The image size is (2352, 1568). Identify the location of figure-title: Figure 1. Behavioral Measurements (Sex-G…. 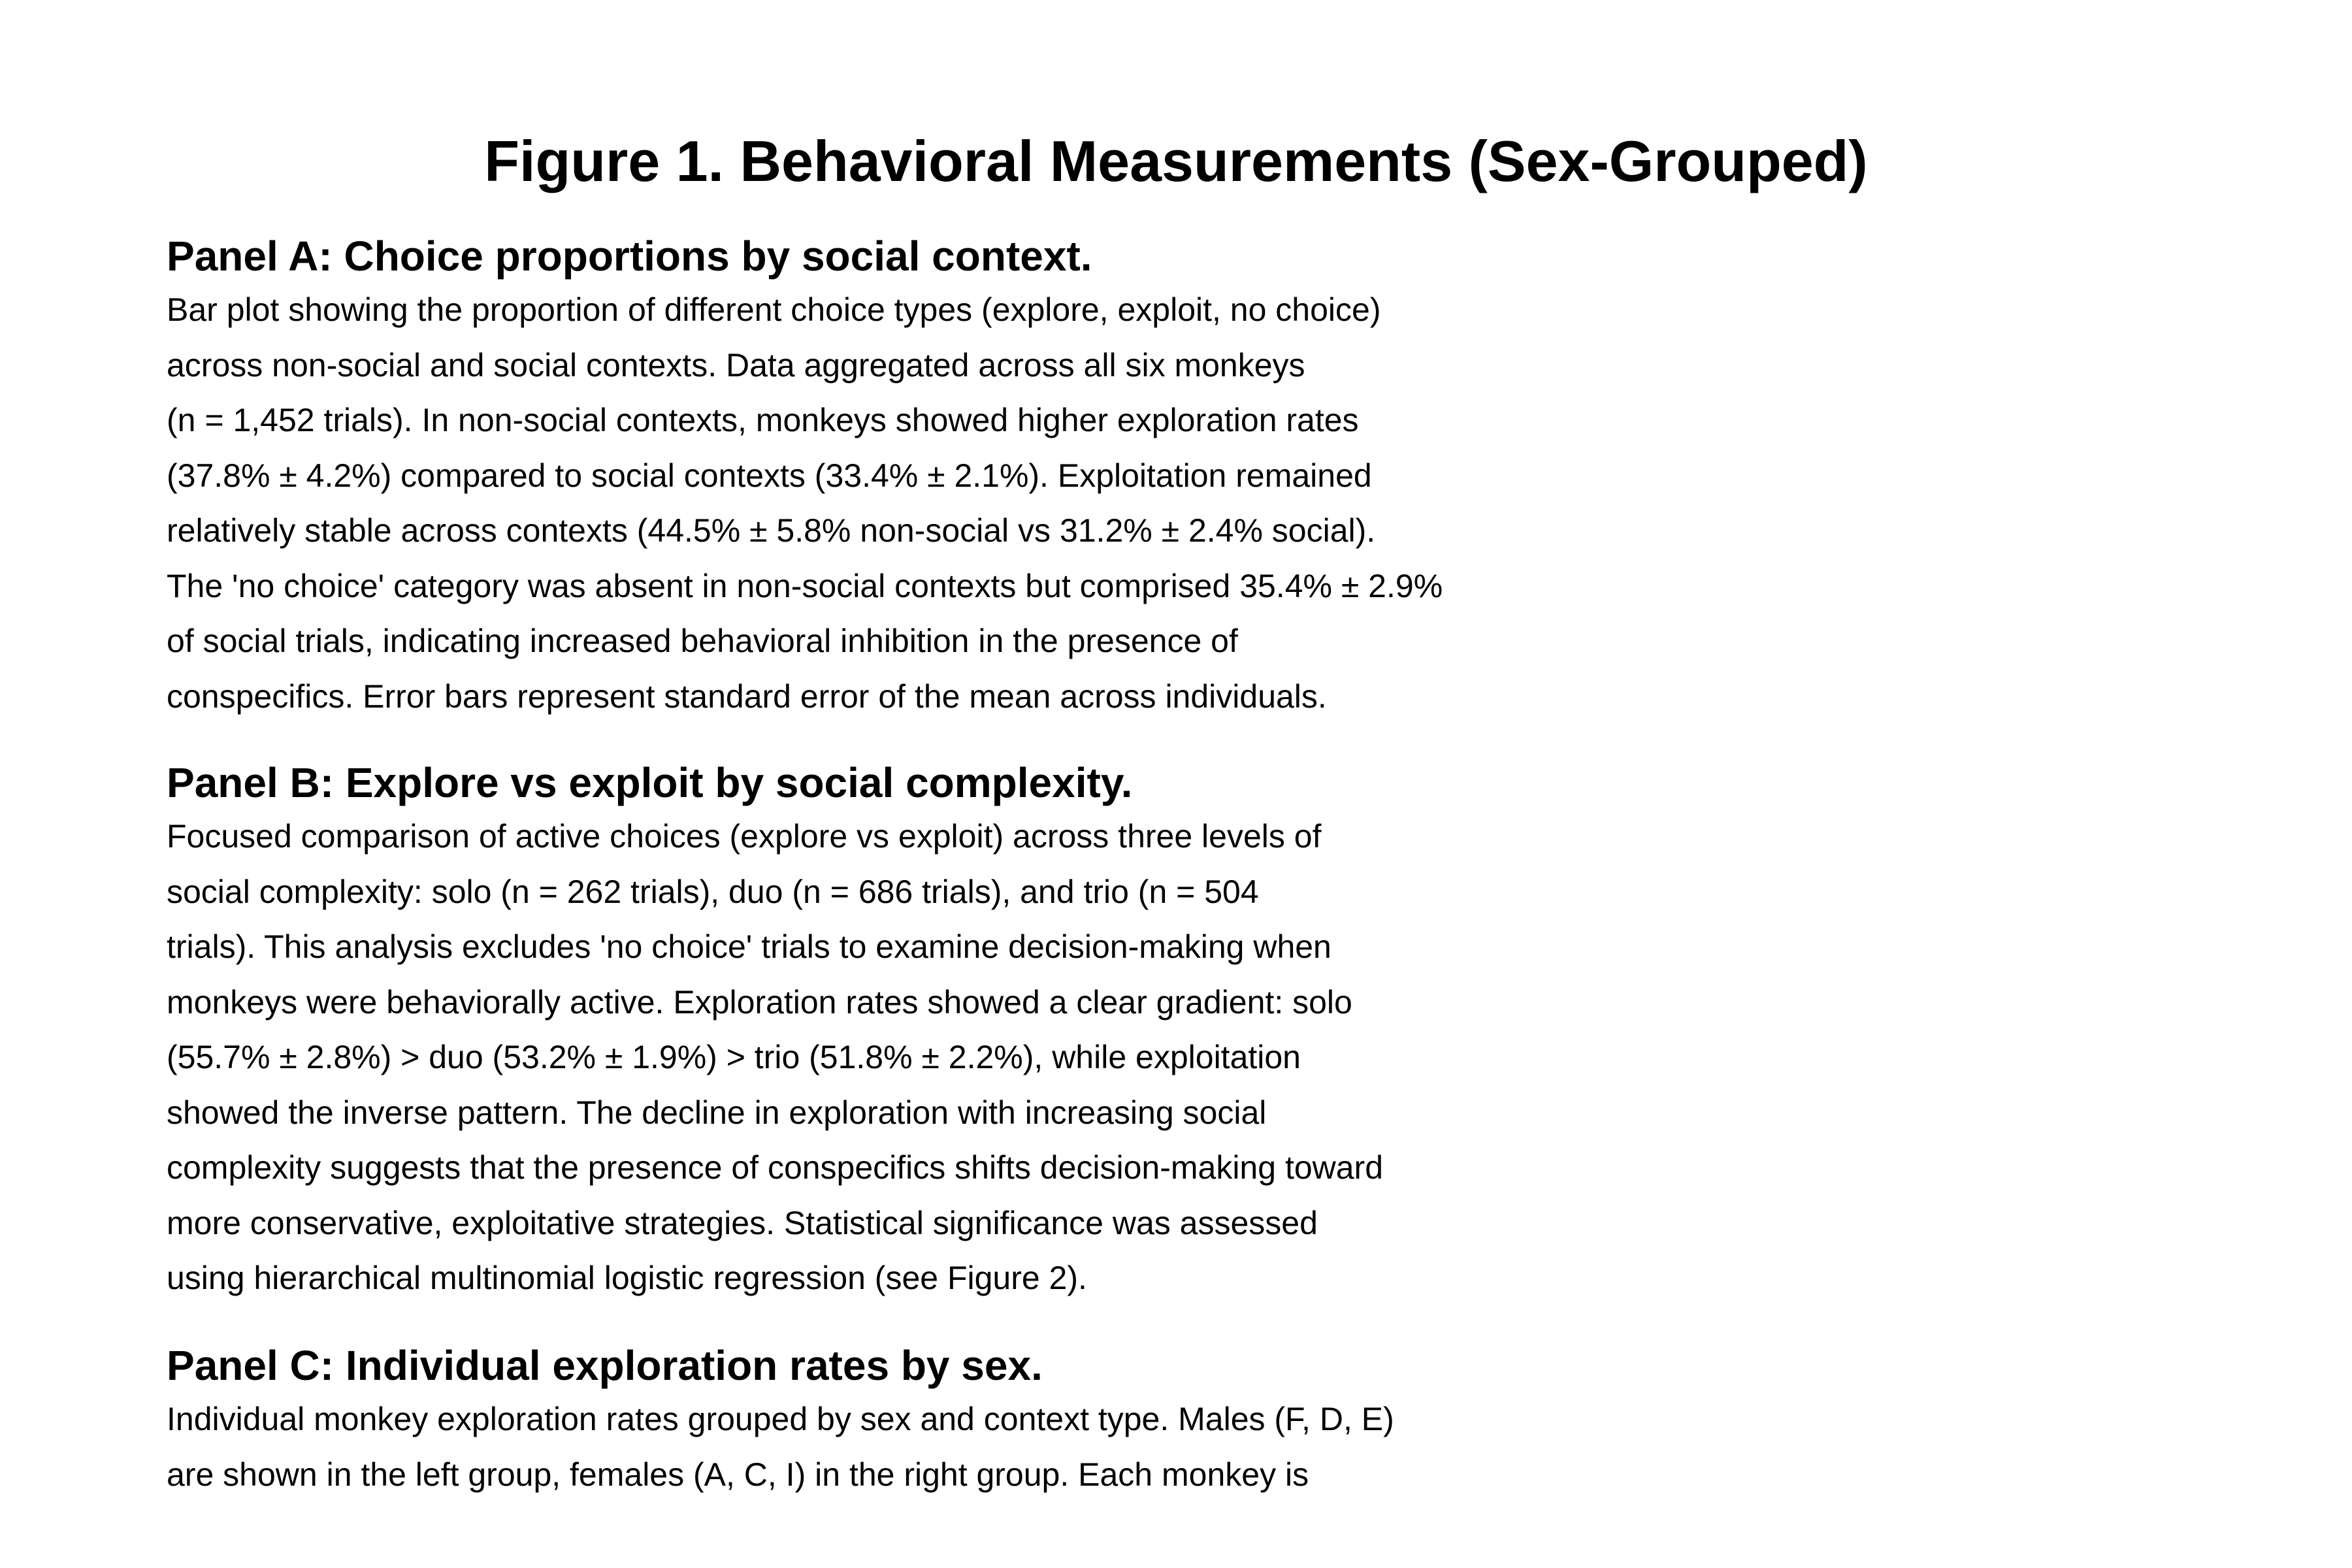
(1176, 161).